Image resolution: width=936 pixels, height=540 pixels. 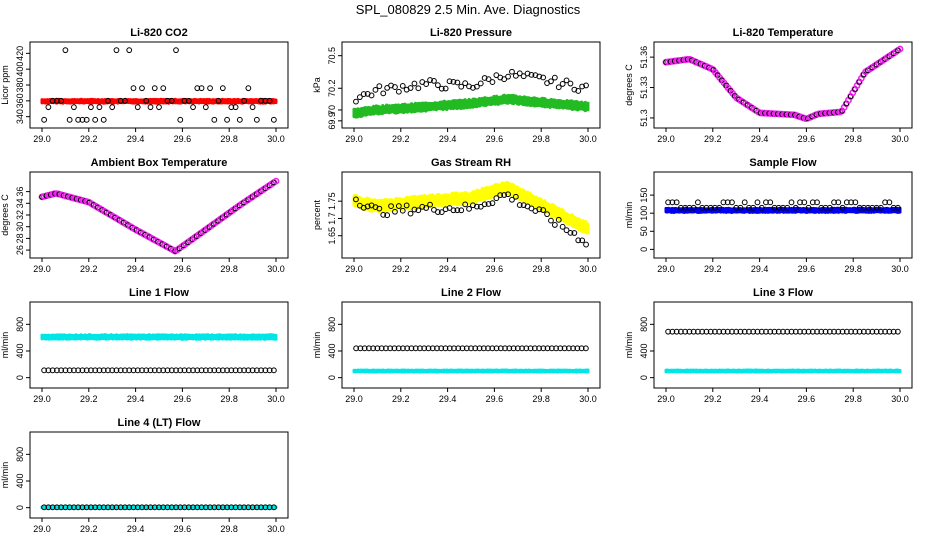 I want to click on chart-title: Line 4 (LT) Flow, so click(x=159, y=423).